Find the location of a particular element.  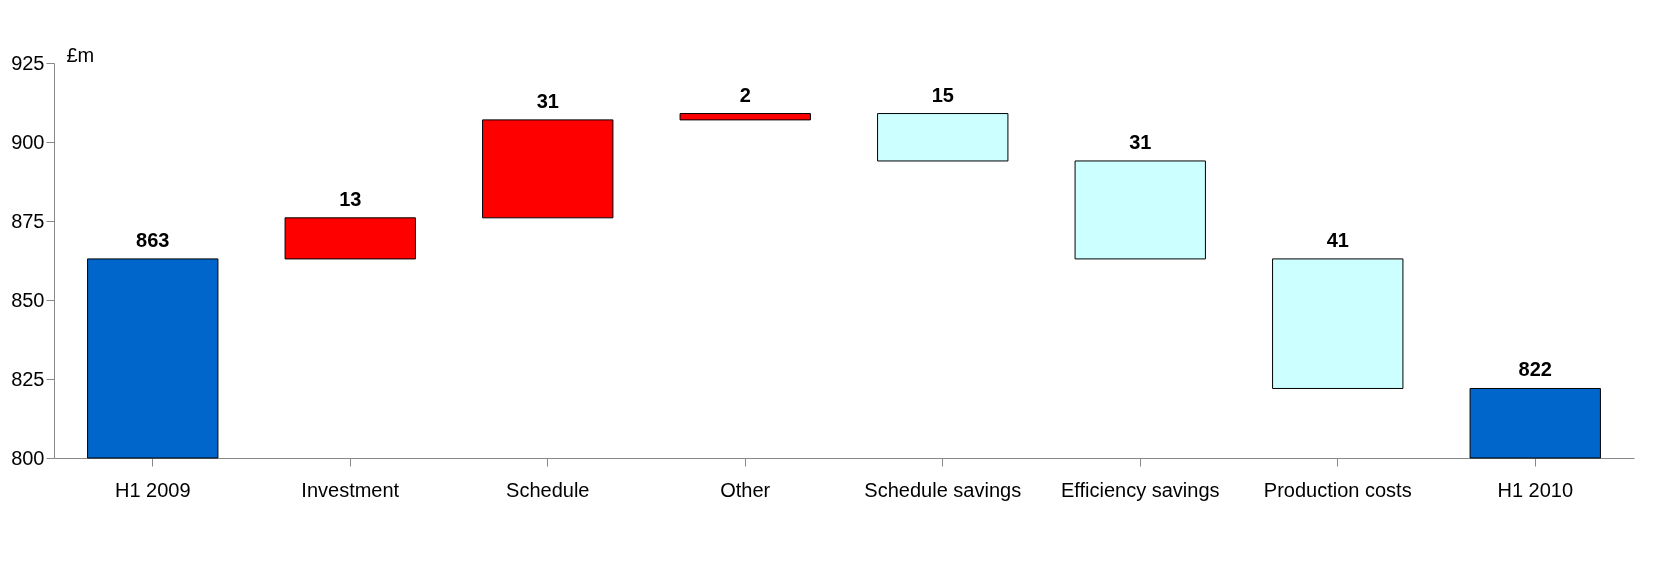

data-label: 13 is located at coordinates (350, 198).